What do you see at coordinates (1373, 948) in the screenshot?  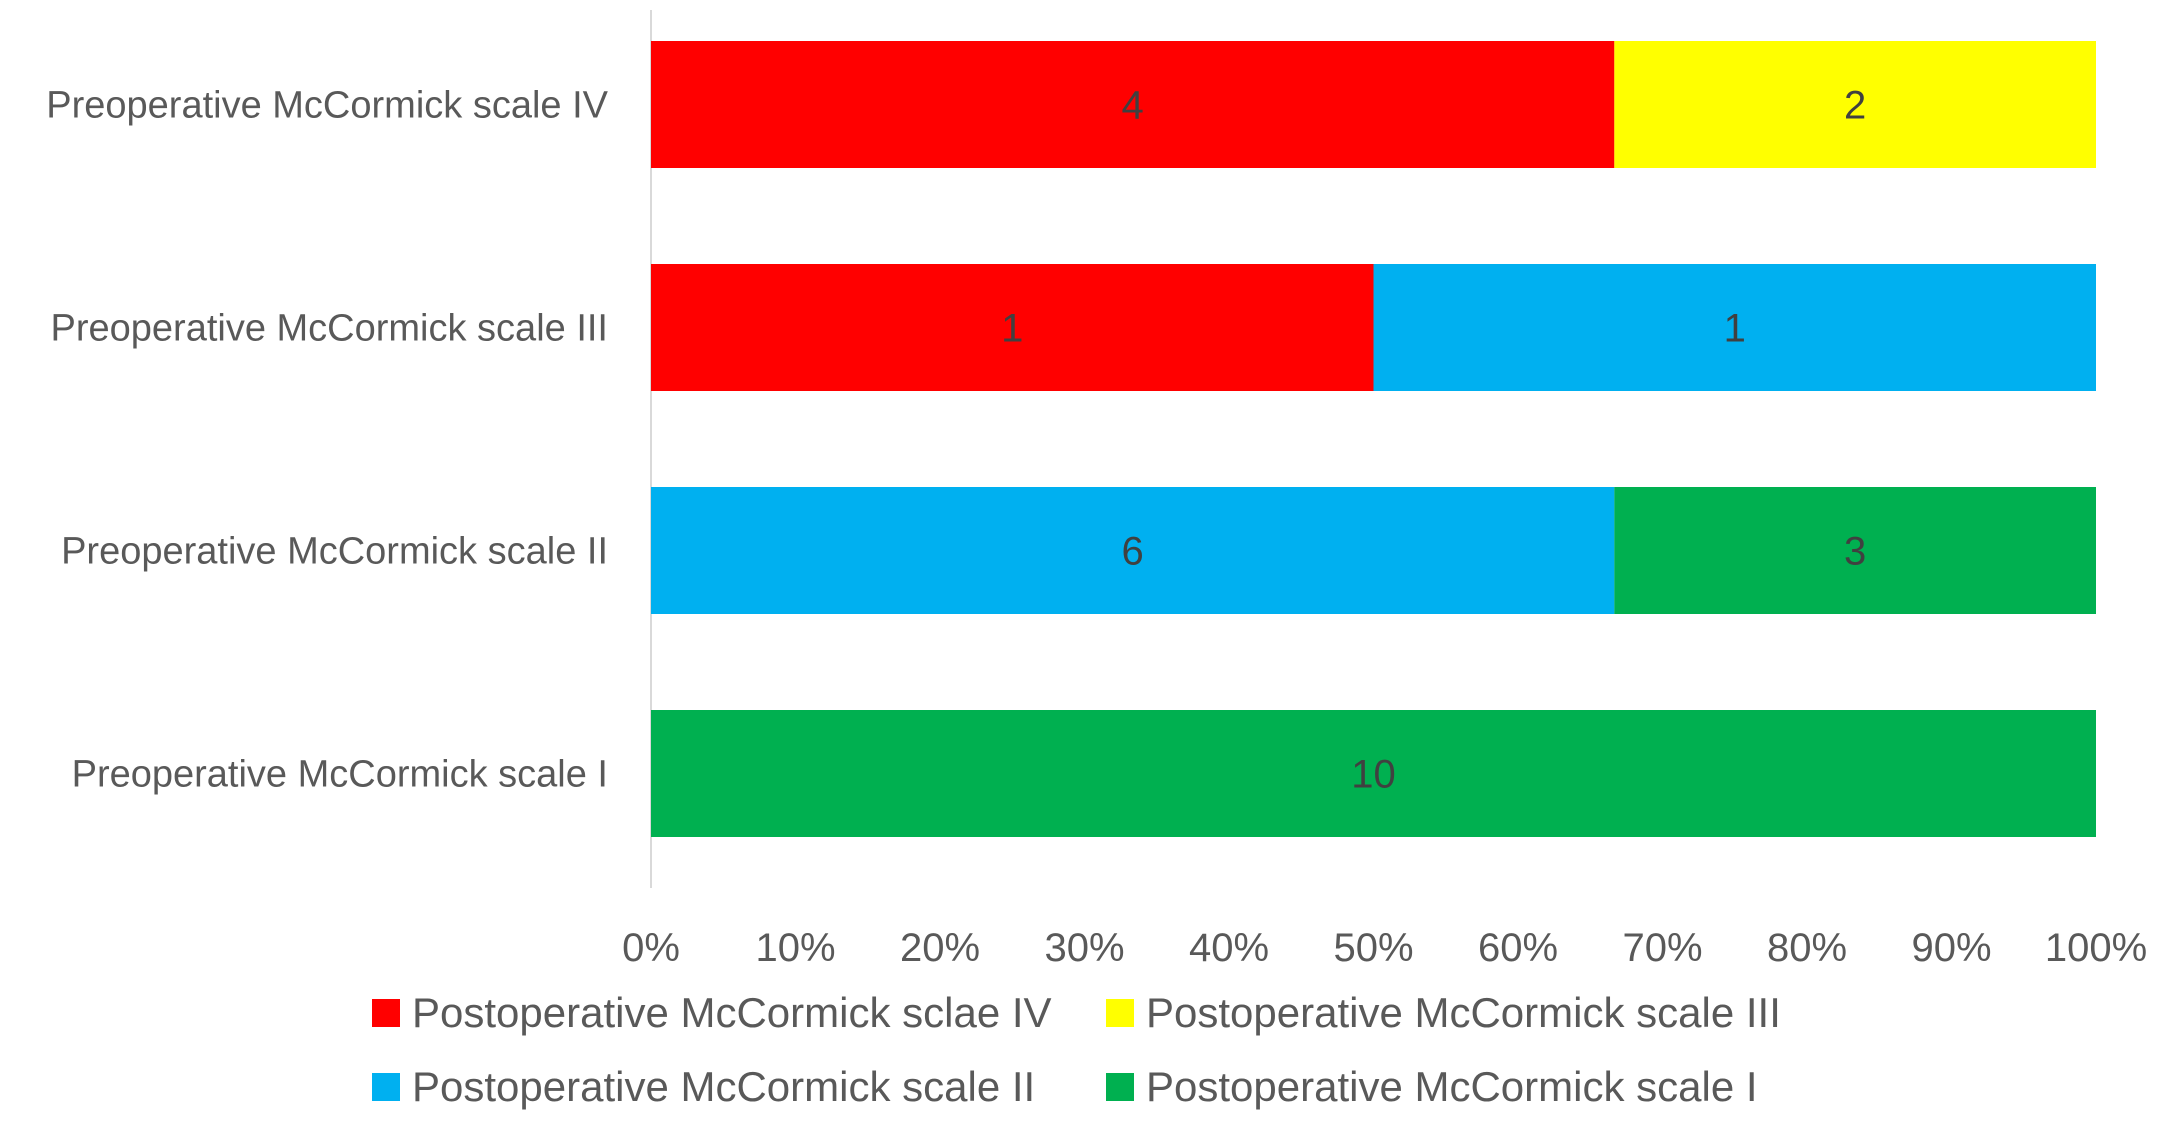 I see `x-tick-label: 50%` at bounding box center [1373, 948].